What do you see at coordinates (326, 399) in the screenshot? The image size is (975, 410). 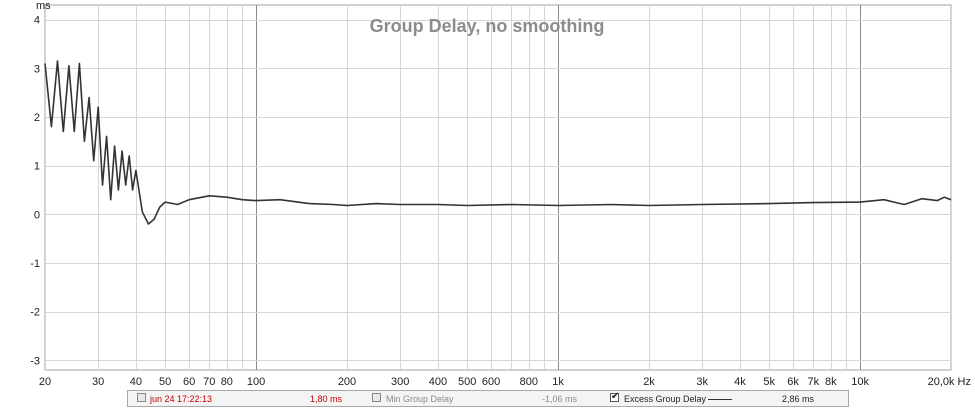 I see `measurement-value: 1,80 ms` at bounding box center [326, 399].